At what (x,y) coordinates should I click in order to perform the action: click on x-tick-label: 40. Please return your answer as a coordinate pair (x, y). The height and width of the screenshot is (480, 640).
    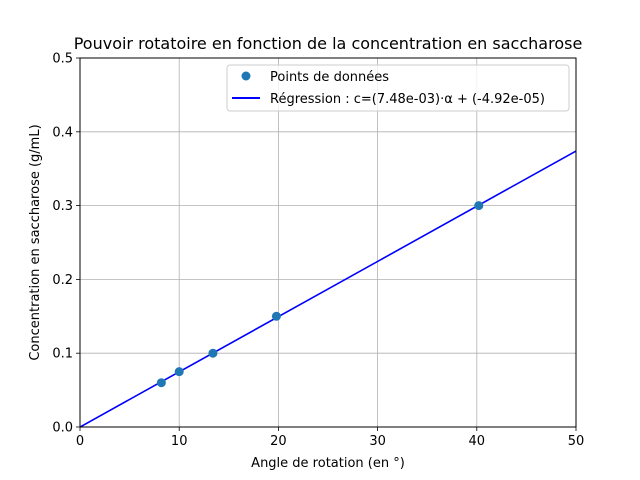
    Looking at the image, I should click on (477, 441).